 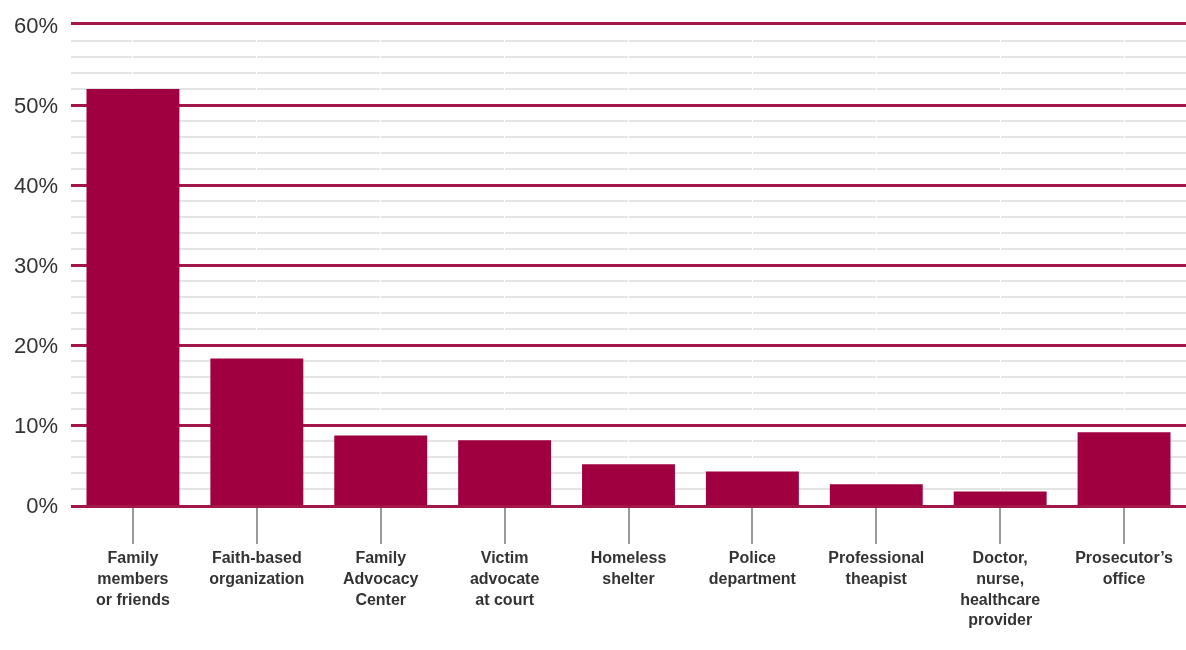 I want to click on y-tick-label: 0%, so click(x=42, y=505).